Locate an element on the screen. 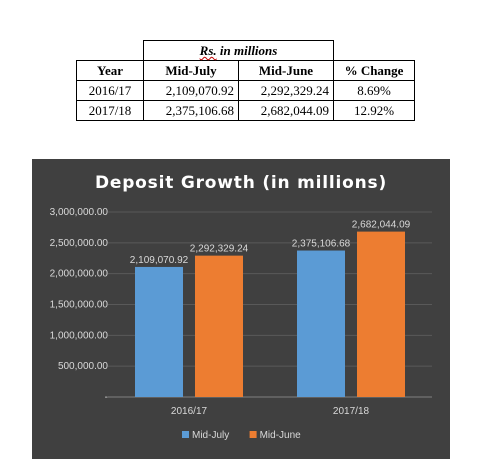 The width and height of the screenshot is (490, 475). y-tick-label: 500,000.00 is located at coordinates (83, 366).